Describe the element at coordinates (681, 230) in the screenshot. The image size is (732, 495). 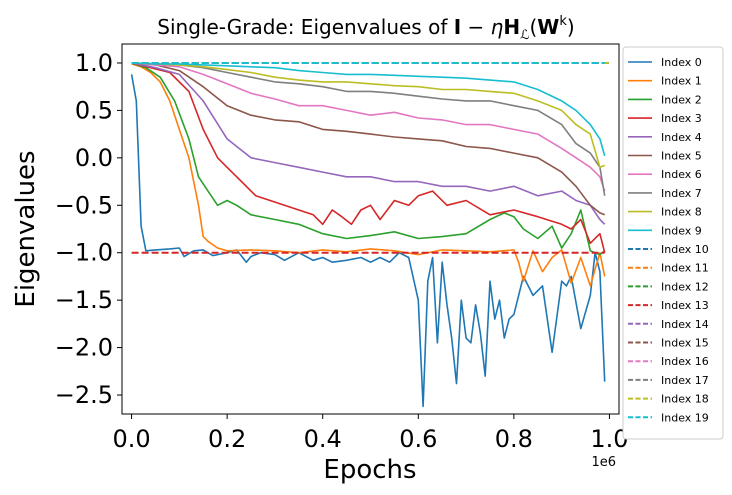
I see `legend-label: Index 9` at that location.